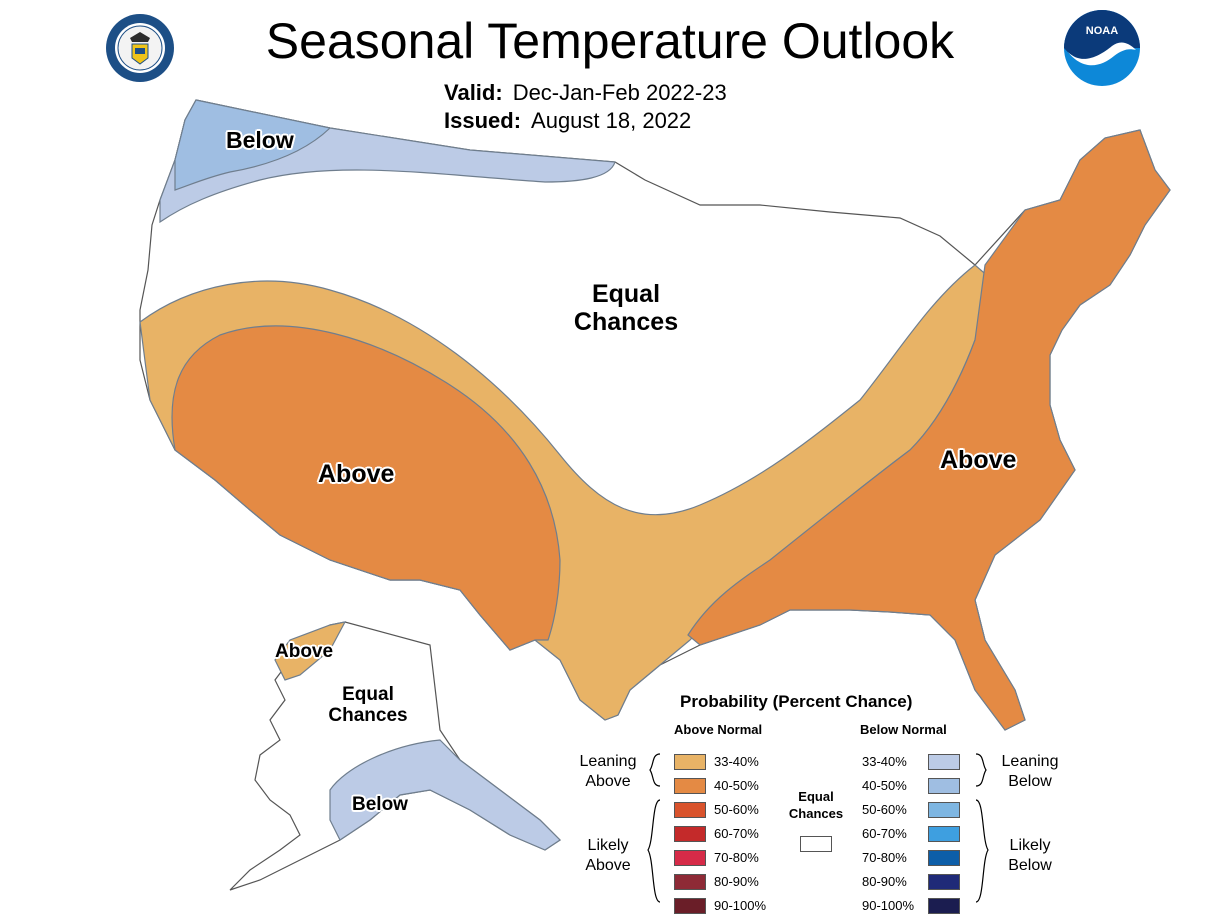 The image size is (1220, 915). I want to click on legend-leaning-above: Leaning Above, so click(608, 772).